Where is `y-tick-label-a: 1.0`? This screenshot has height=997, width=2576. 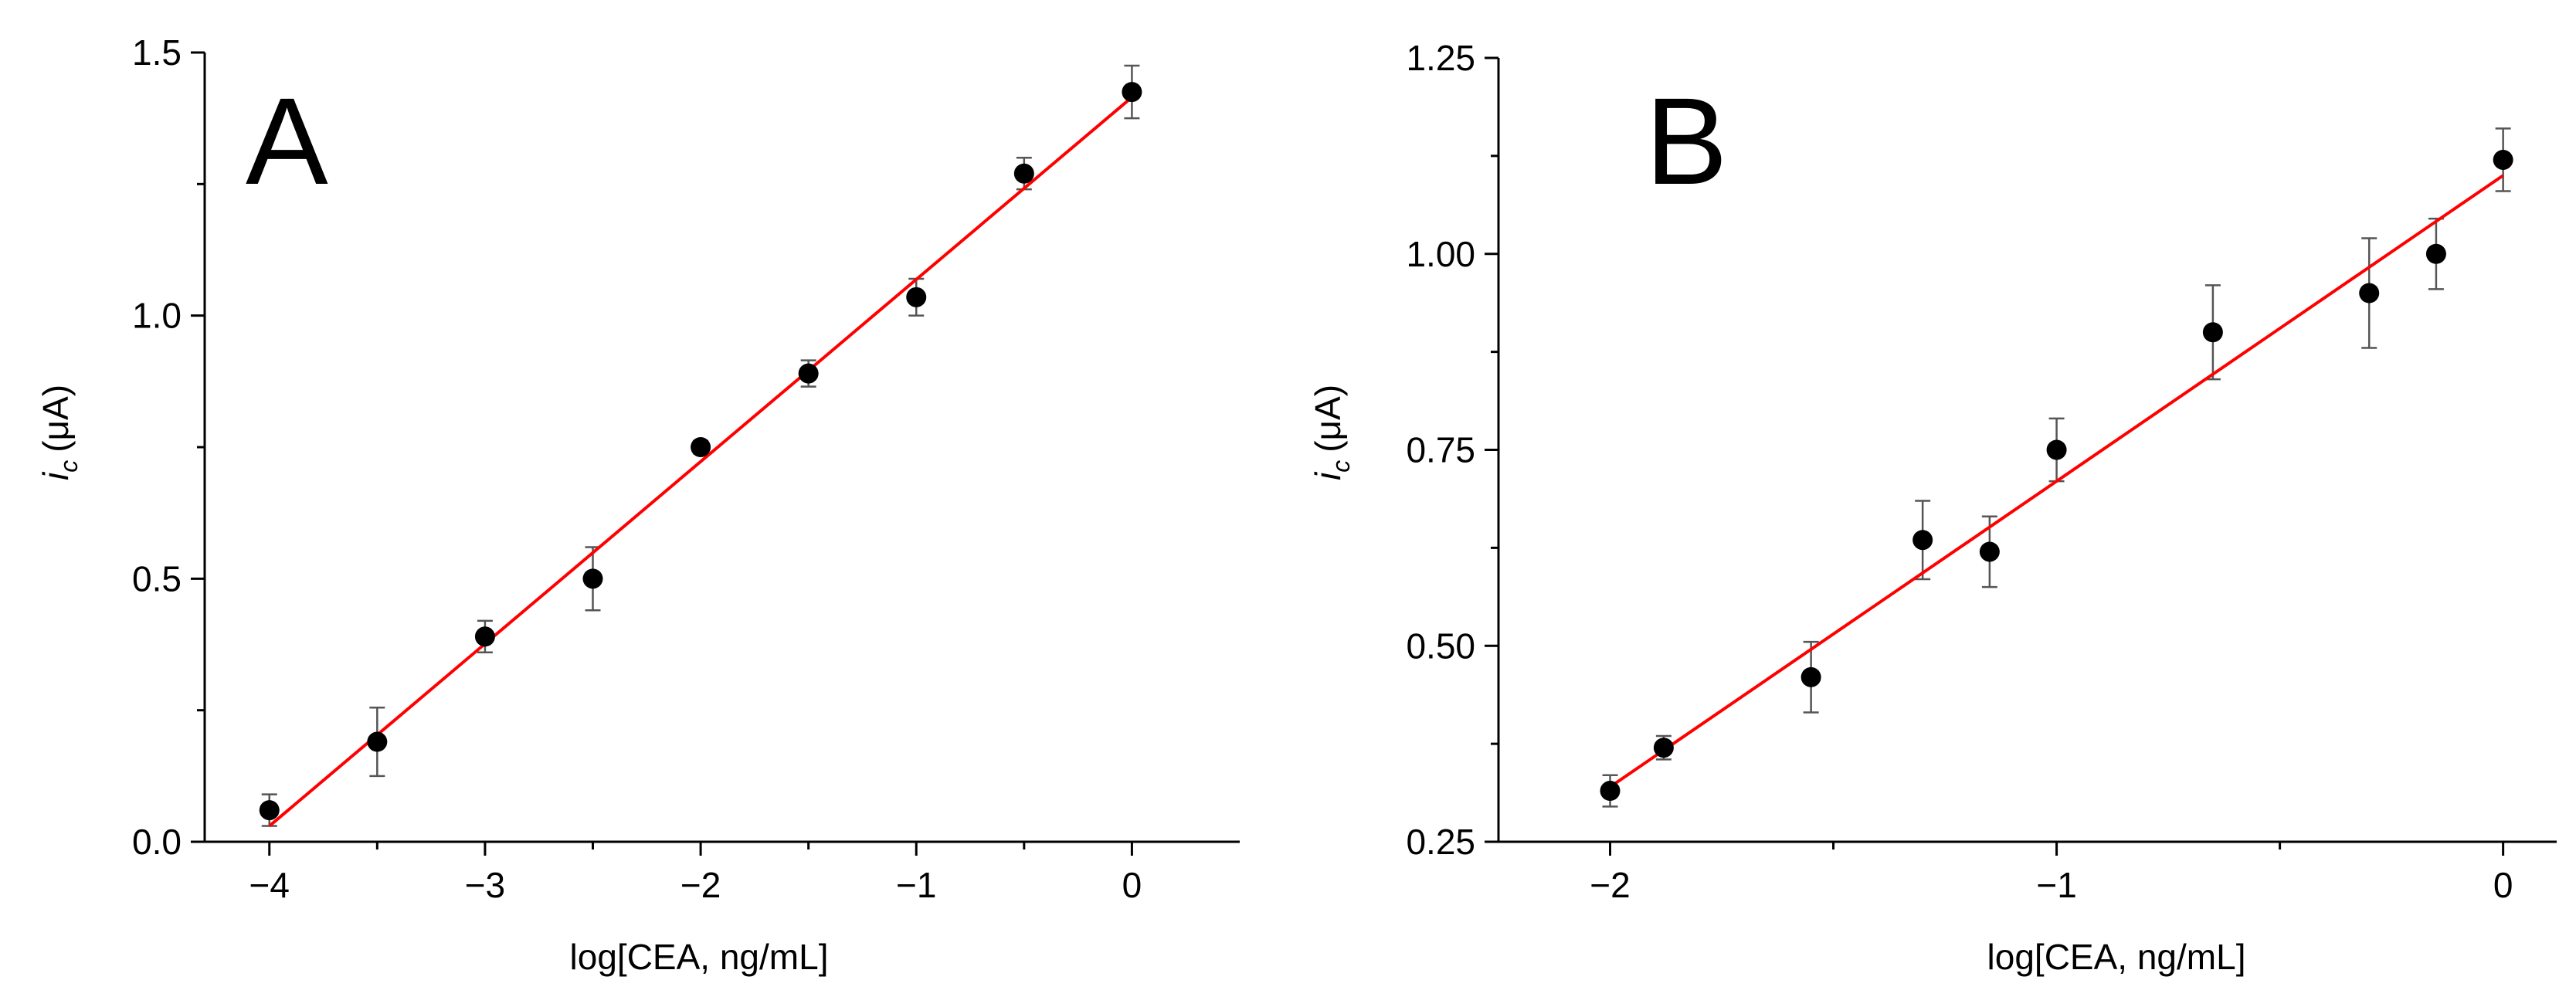 y-tick-label-a: 1.0 is located at coordinates (157, 316).